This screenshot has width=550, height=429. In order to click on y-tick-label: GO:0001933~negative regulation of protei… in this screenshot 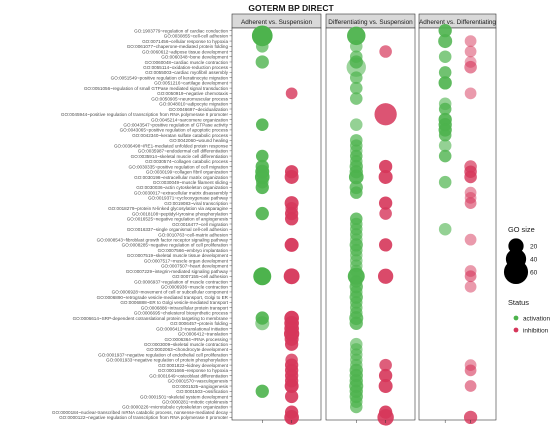, I will do `click(167, 360)`.